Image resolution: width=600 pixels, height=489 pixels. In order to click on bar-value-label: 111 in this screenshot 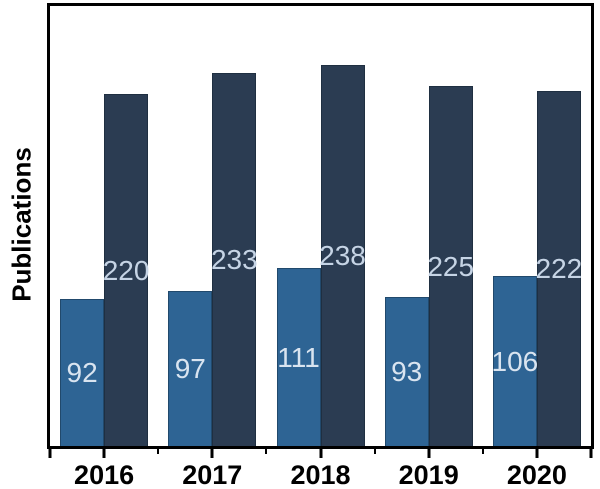, I will do `click(298, 357)`.